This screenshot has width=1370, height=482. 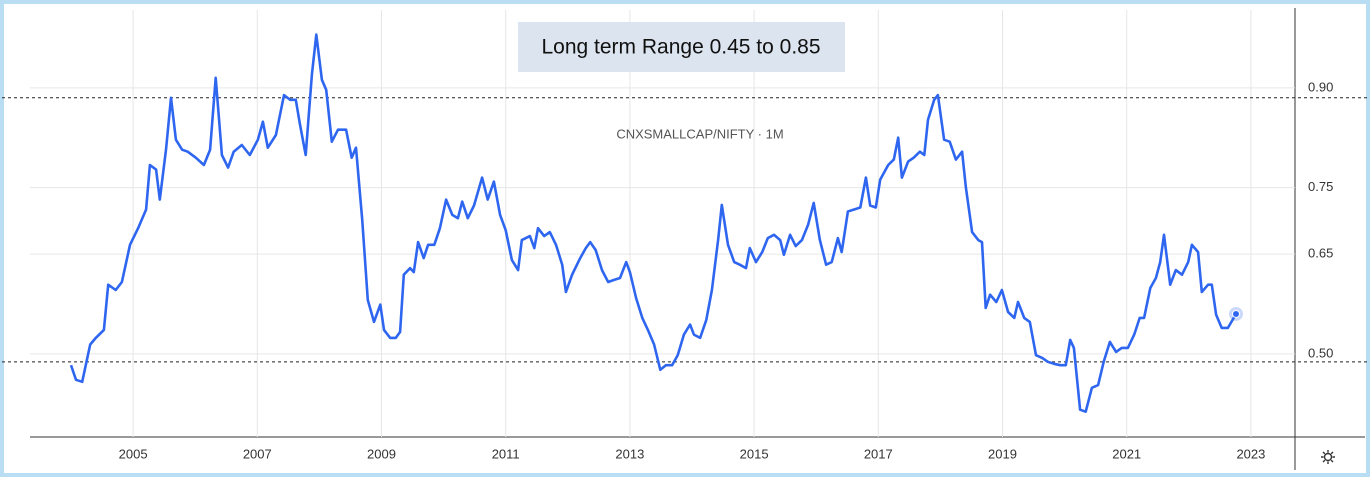 What do you see at coordinates (1320, 86) in the screenshot?
I see `y-tick-label: 0.90` at bounding box center [1320, 86].